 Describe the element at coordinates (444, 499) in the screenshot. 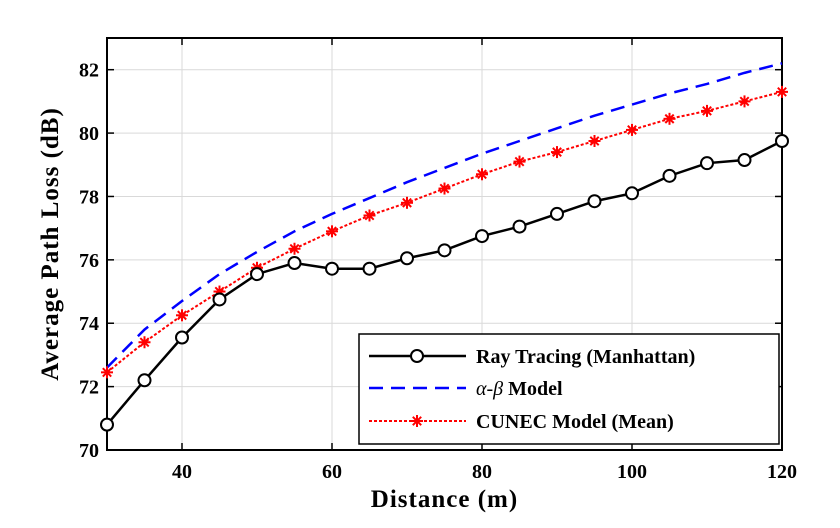

I see `x-axis-label: Distance (m)` at that location.